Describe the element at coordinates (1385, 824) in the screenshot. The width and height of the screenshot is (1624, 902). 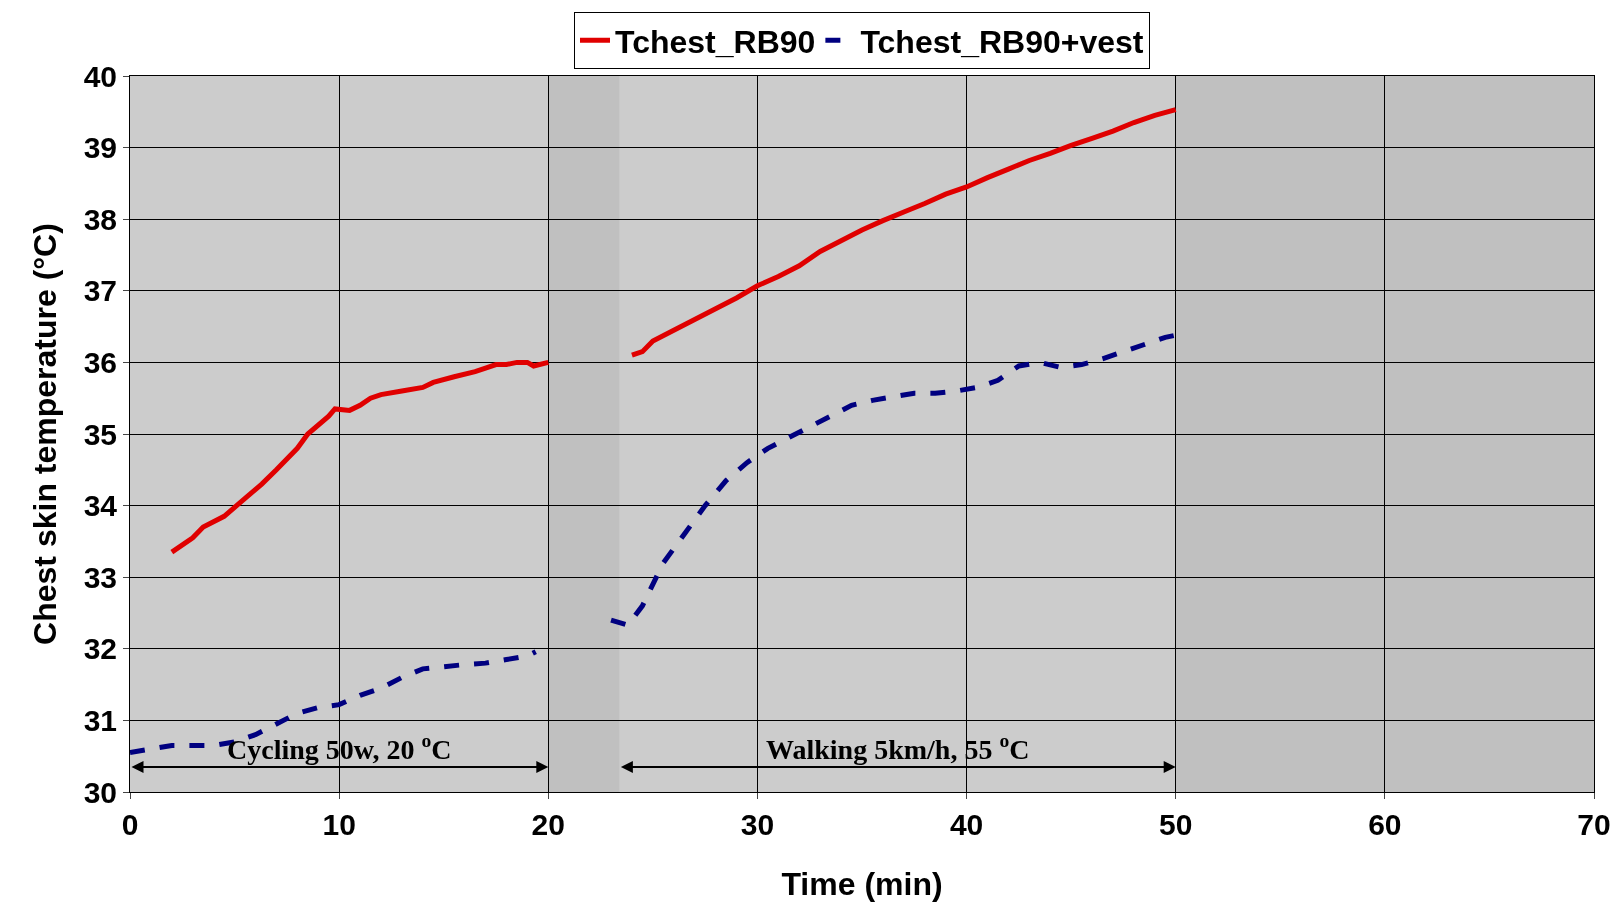
I see `x-tick-label: 60` at that location.